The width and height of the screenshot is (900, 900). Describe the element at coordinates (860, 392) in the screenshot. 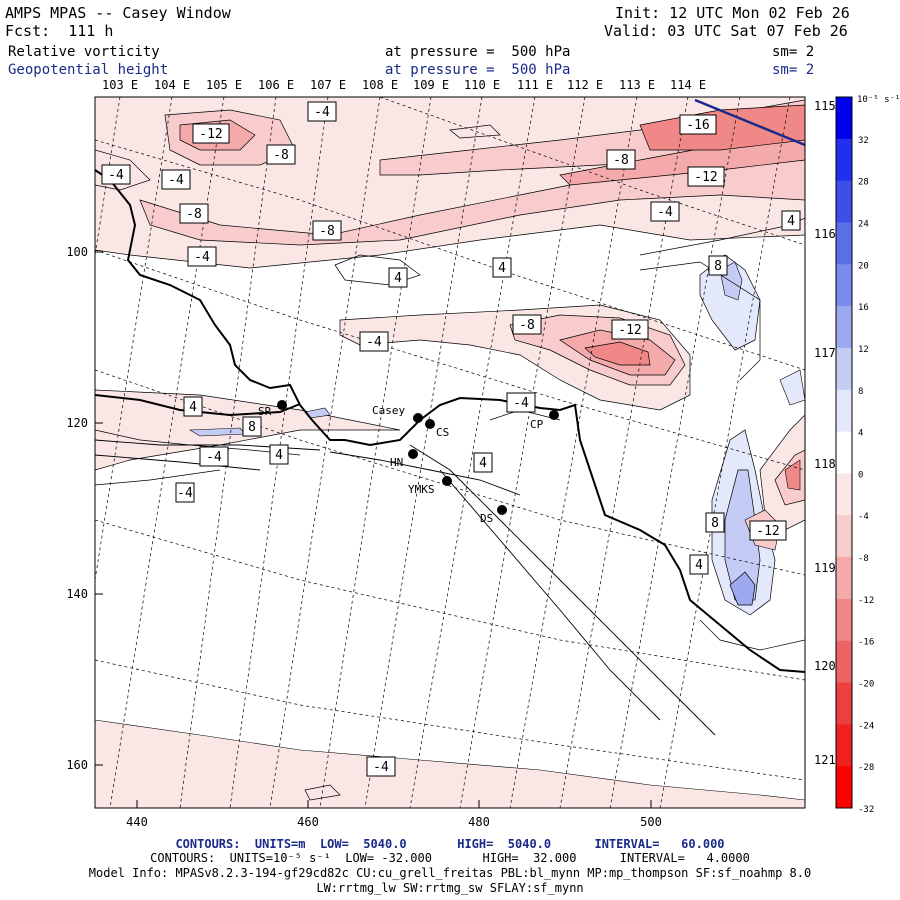

I see `colorbar-label: 8` at that location.